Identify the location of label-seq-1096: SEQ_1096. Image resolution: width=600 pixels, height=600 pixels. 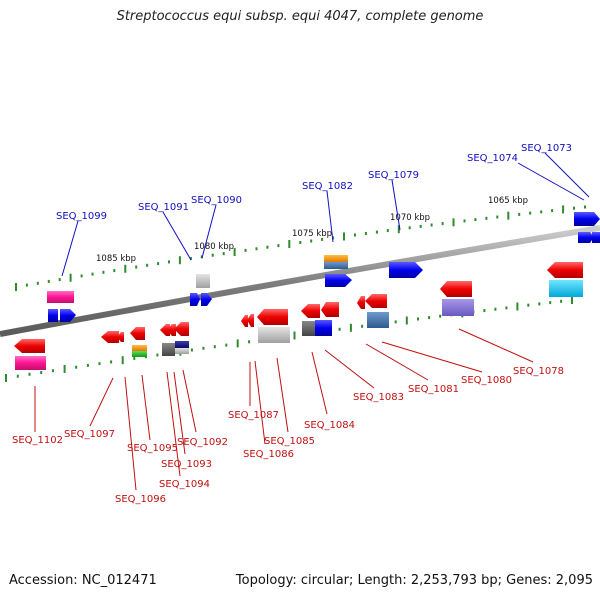
(140, 499).